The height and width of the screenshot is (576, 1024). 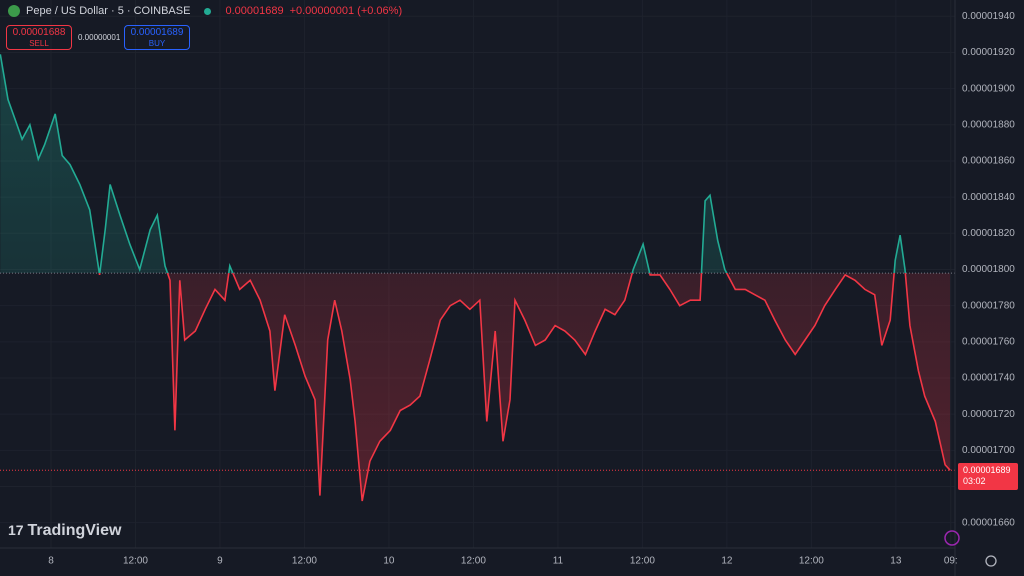 What do you see at coordinates (987, 470) in the screenshot?
I see `price-value: 0.00001689` at bounding box center [987, 470].